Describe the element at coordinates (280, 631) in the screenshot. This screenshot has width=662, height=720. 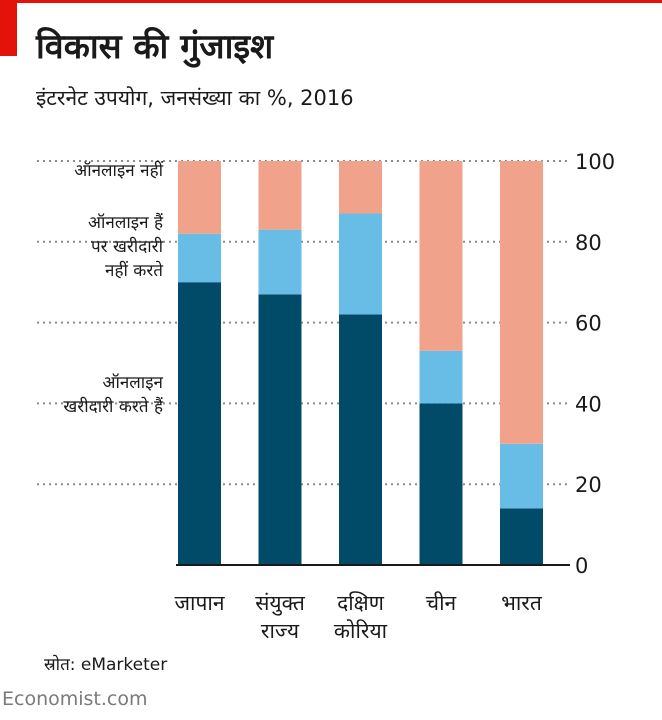
I see `x-category-label: राज्य` at that location.